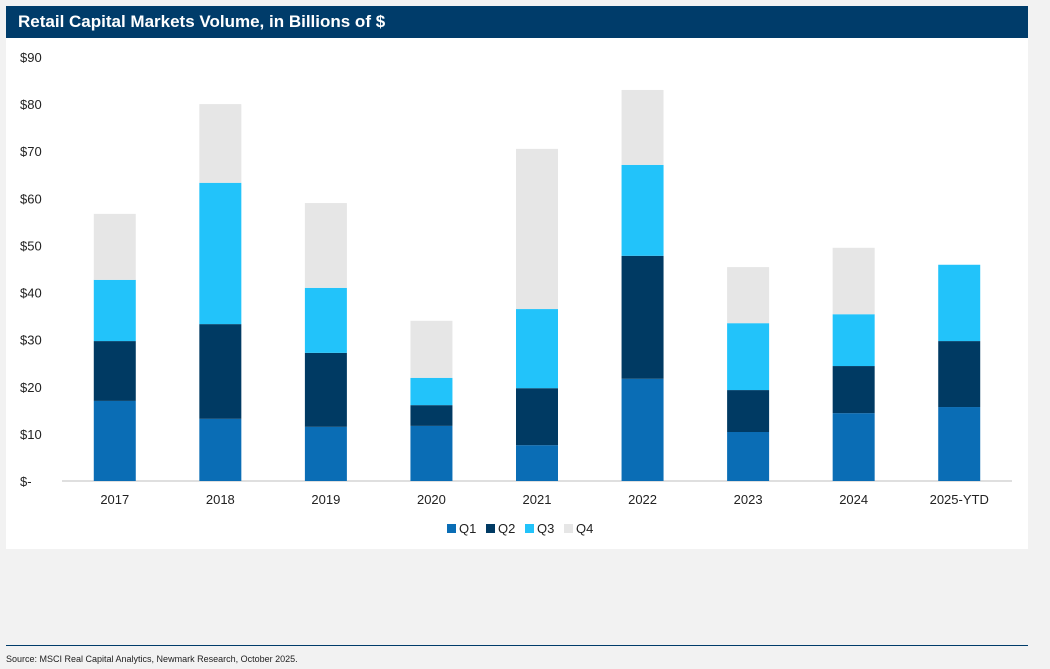 The image size is (1050, 669). What do you see at coordinates (31, 434) in the screenshot?
I see `y-tick-label: $10` at bounding box center [31, 434].